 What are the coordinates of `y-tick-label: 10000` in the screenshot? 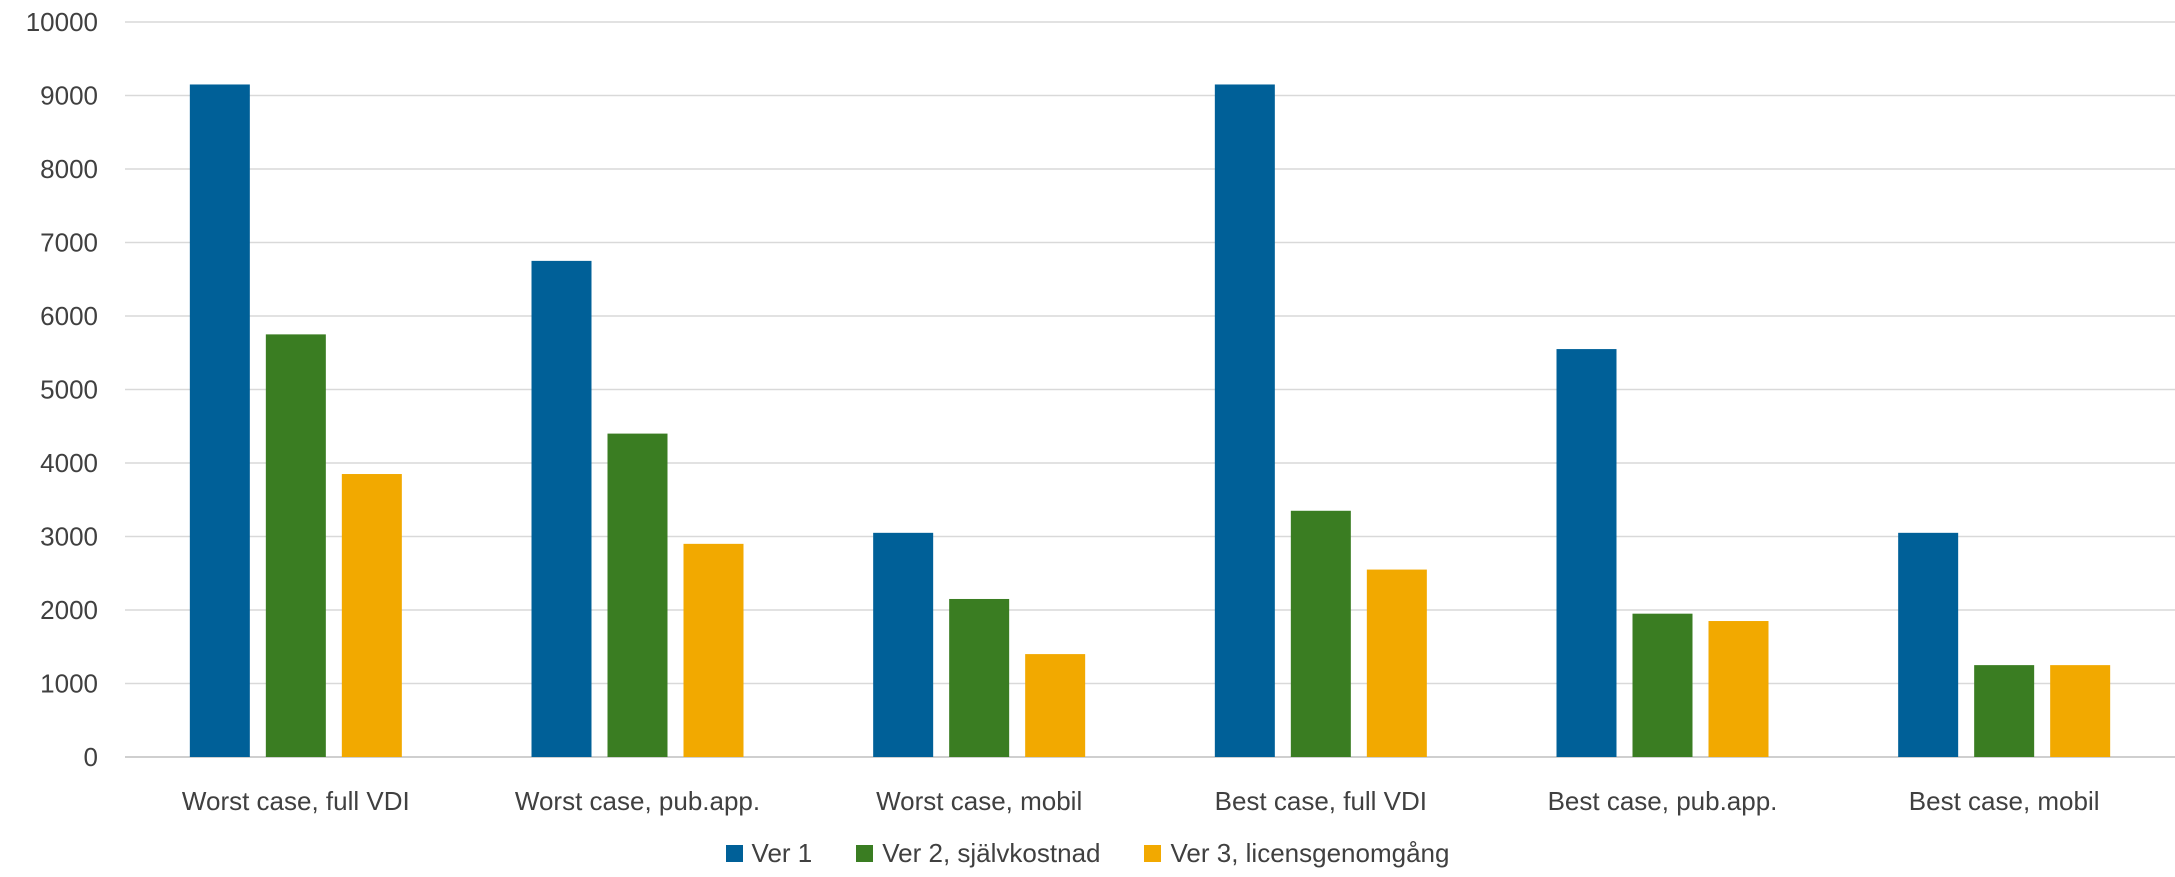 It's located at (62, 22).